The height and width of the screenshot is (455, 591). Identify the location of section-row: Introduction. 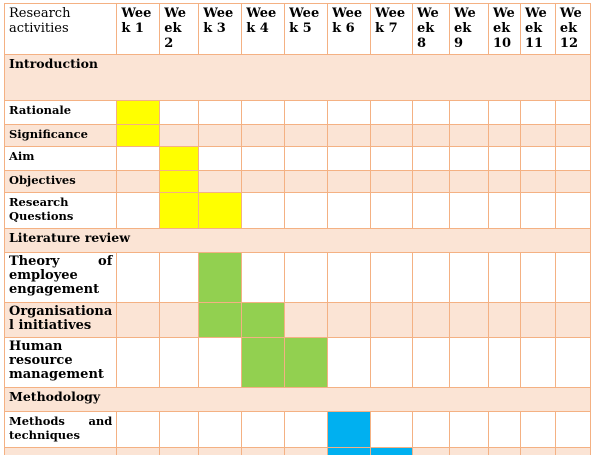
(297, 77).